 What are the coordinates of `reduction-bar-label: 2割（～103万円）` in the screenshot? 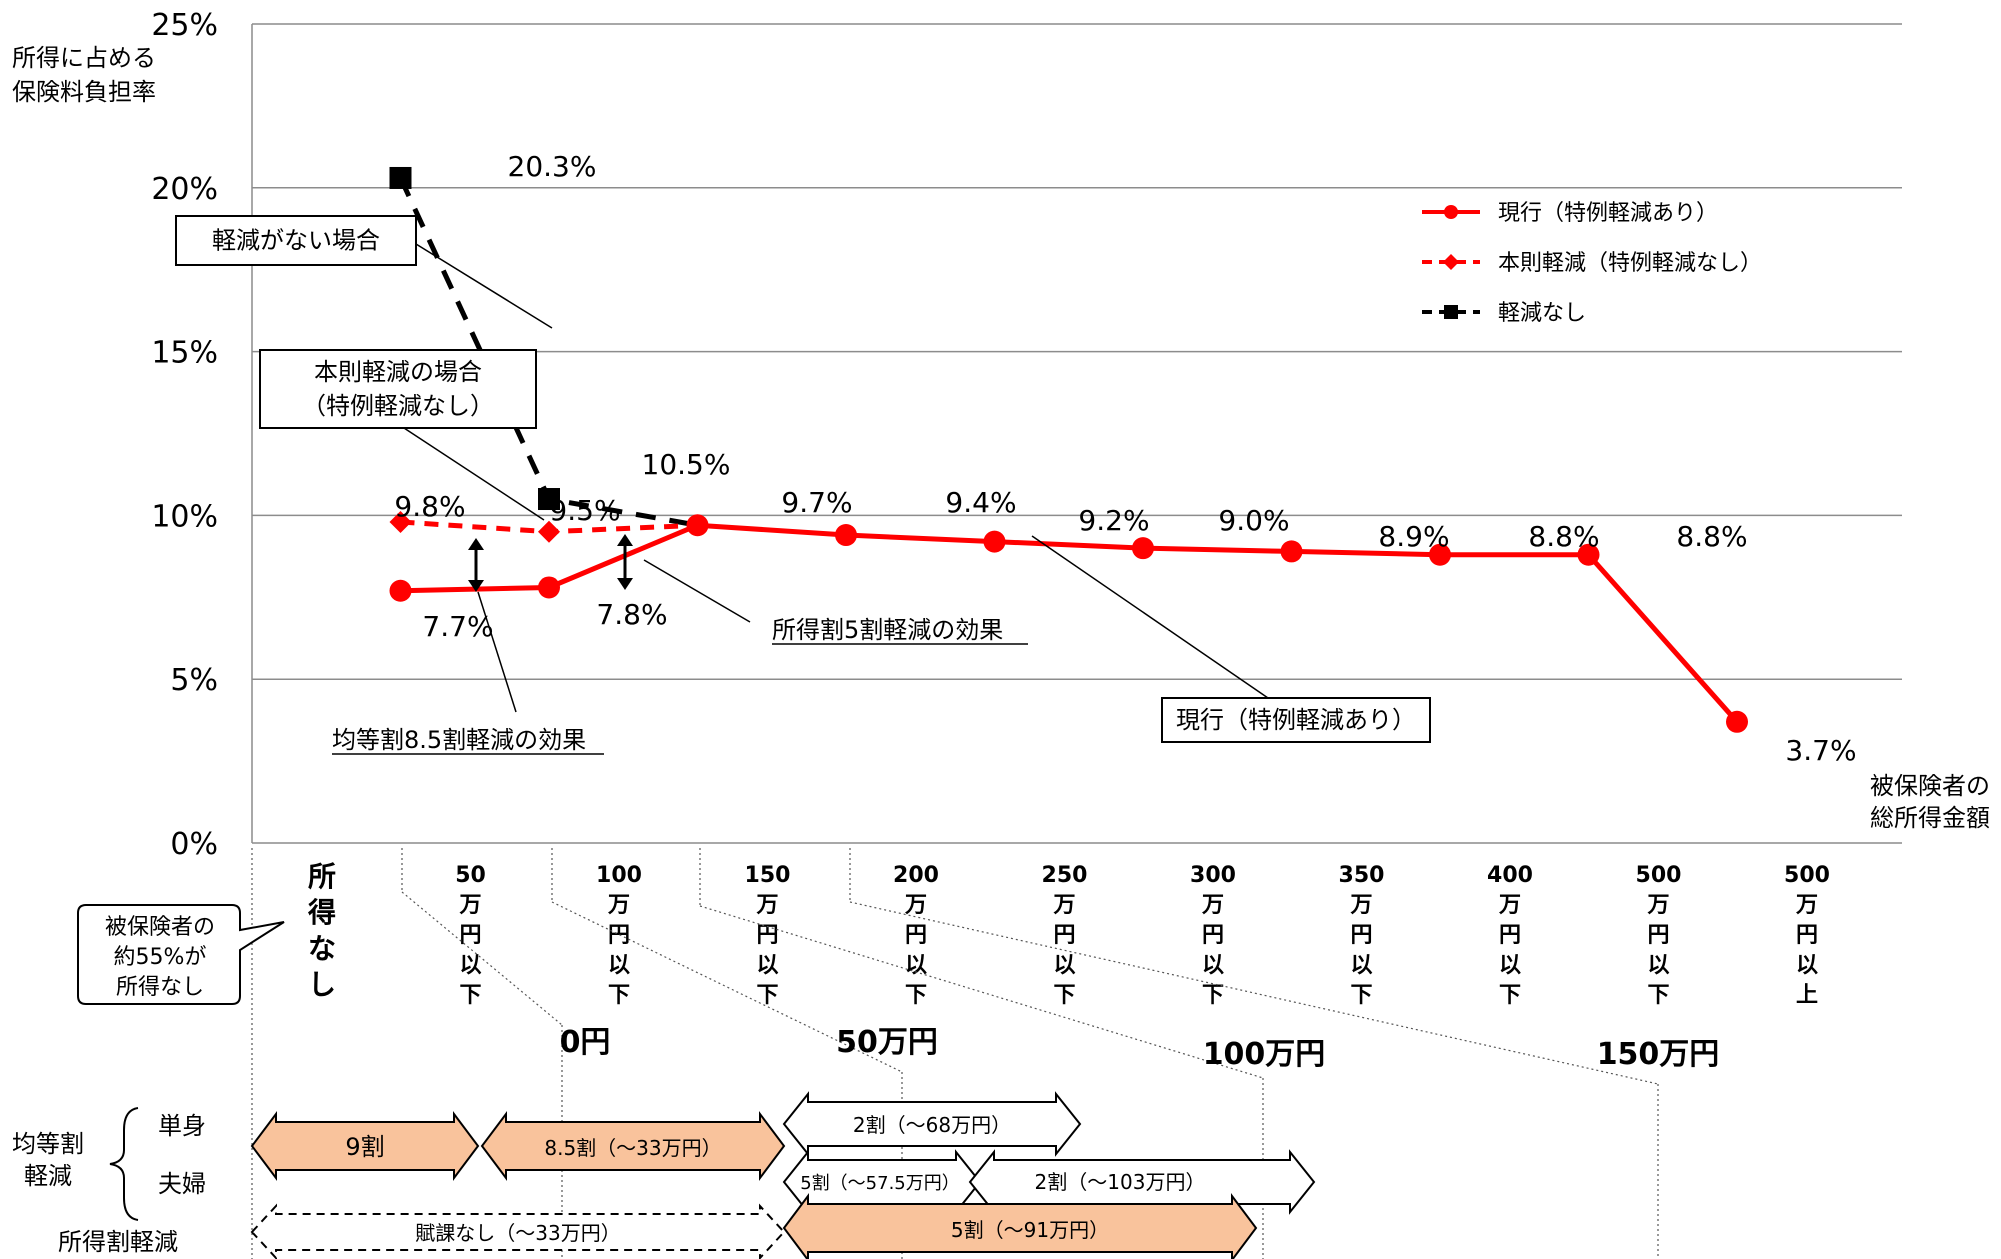 It's located at (1120, 1182).